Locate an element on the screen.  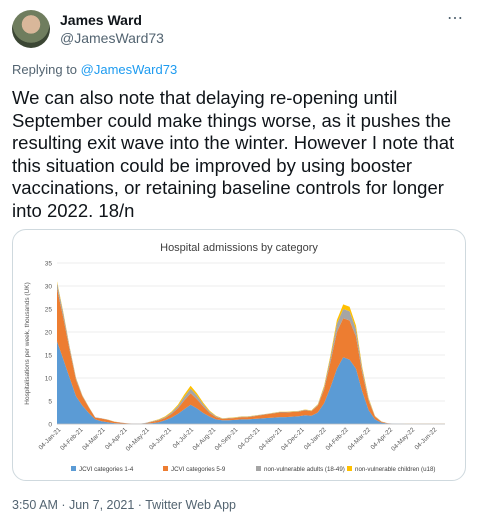
x-tick-label: 04-Mar-22 is located at coordinates (360, 439).